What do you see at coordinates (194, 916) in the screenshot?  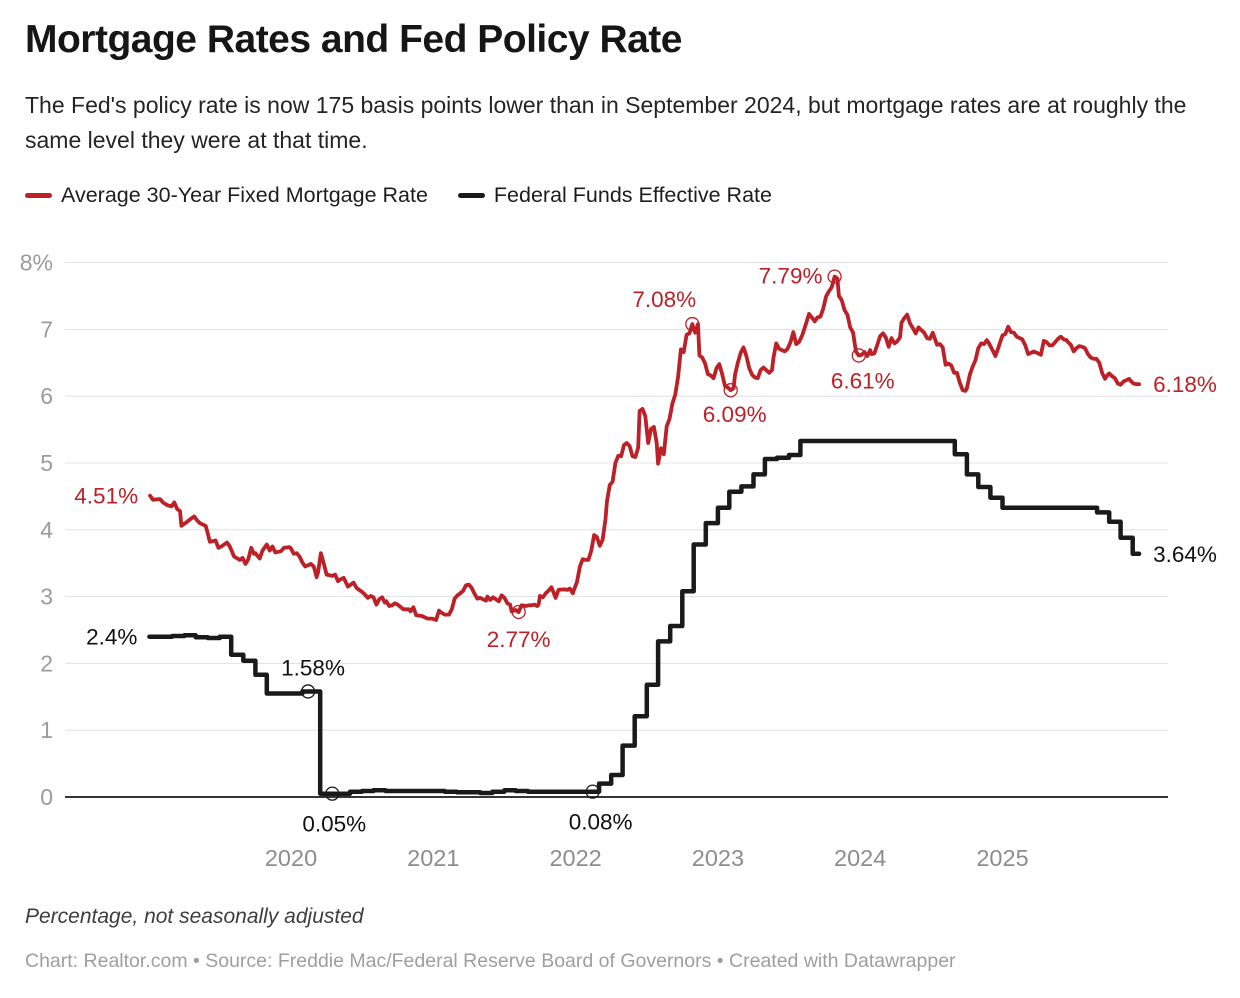 I see `axis-unit-note: Percentage, not seasonally adjusted` at bounding box center [194, 916].